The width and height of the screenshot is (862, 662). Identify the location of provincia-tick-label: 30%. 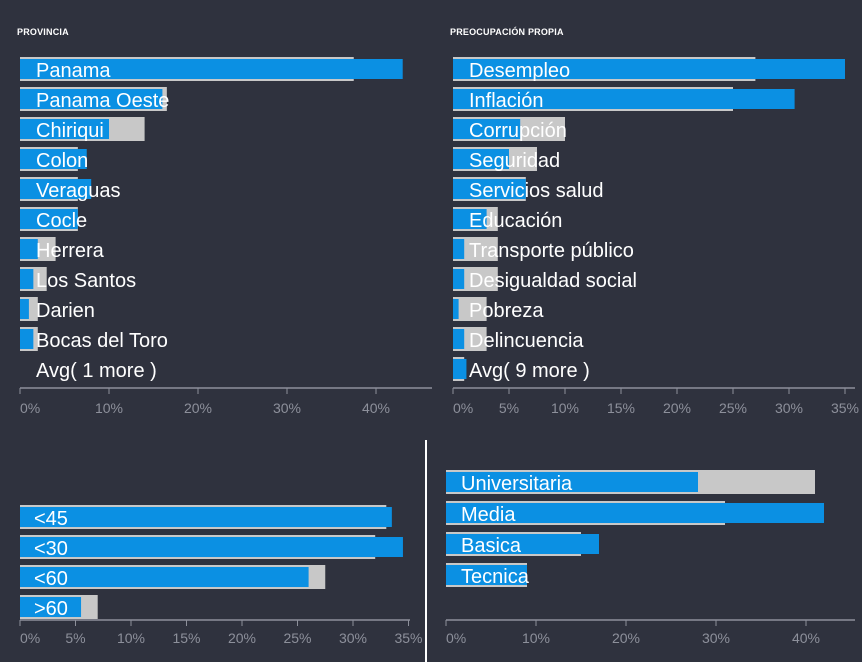
(287, 408).